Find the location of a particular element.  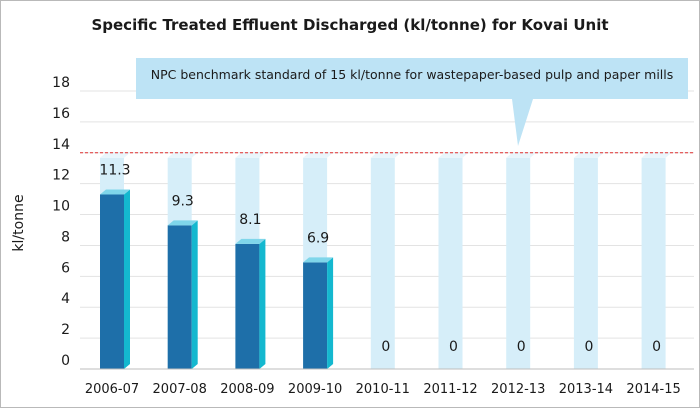

data-label: 9.3 is located at coordinates (183, 201).